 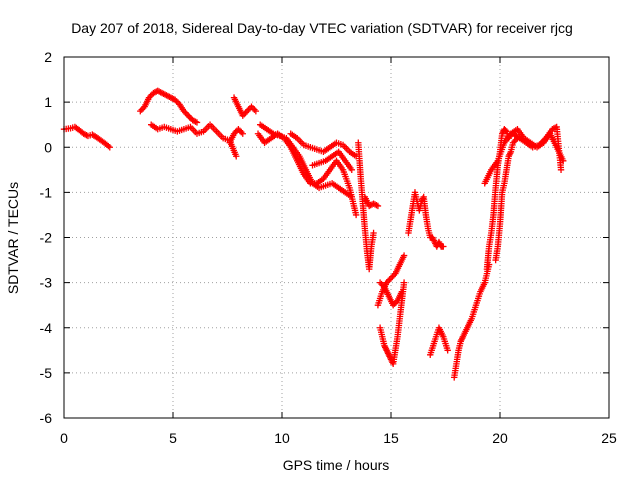 I want to click on y-tick-label: -3, so click(x=46, y=283).